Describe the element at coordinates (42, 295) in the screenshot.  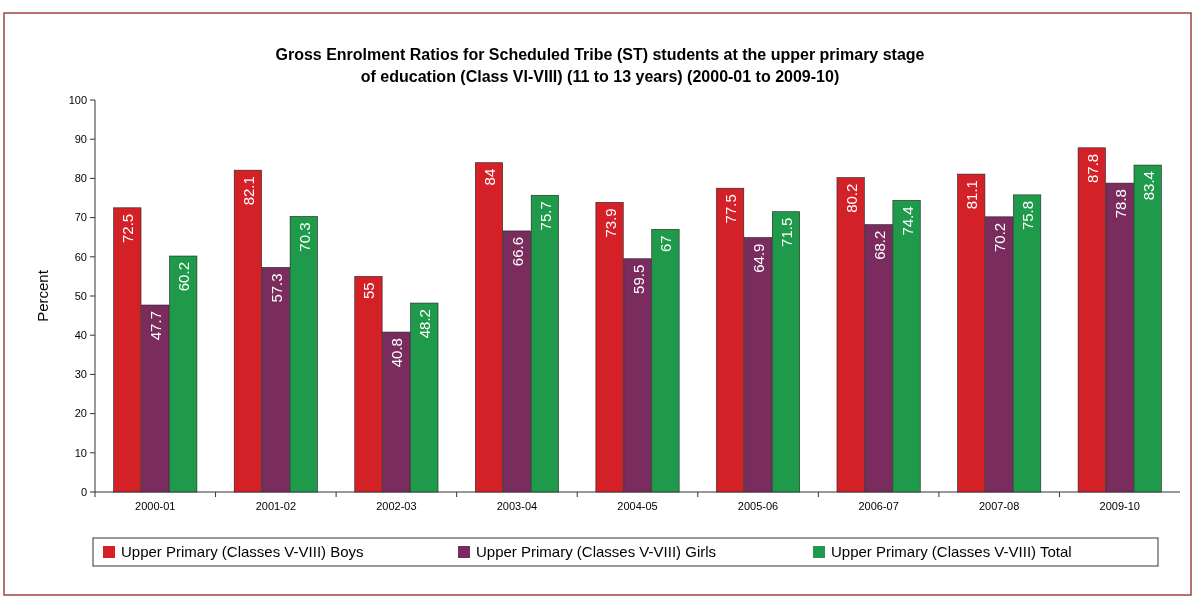
I see `y-axis-title: Percent` at that location.